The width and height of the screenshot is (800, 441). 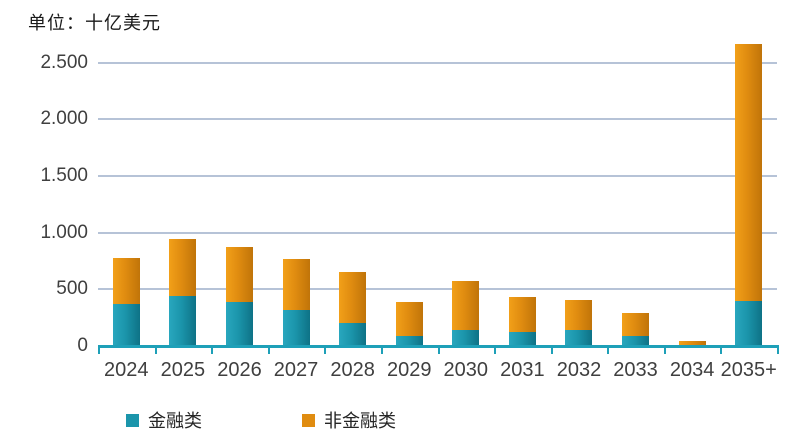 What do you see at coordinates (466, 370) in the screenshot?
I see `x-axis-label-2030: 2030` at bounding box center [466, 370].